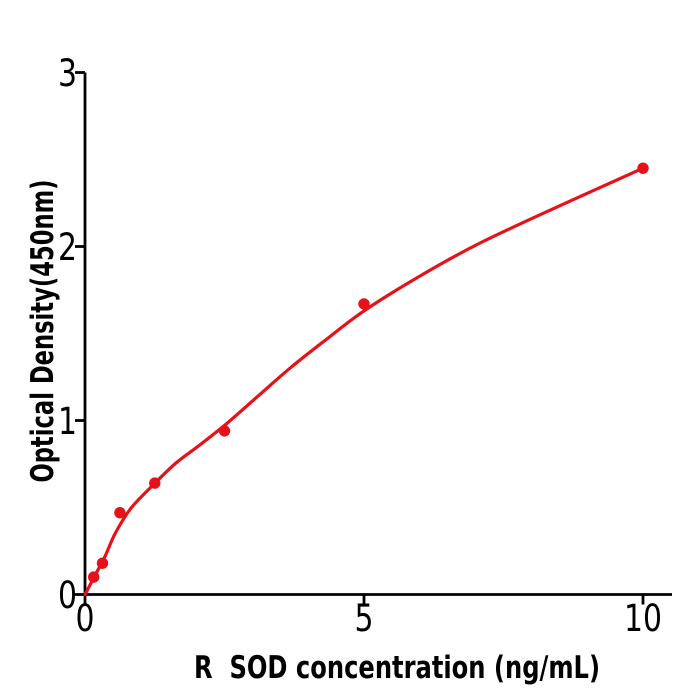 This screenshot has height=700, width=700. What do you see at coordinates (85, 618) in the screenshot?
I see `x-tick-label: 0` at bounding box center [85, 618].